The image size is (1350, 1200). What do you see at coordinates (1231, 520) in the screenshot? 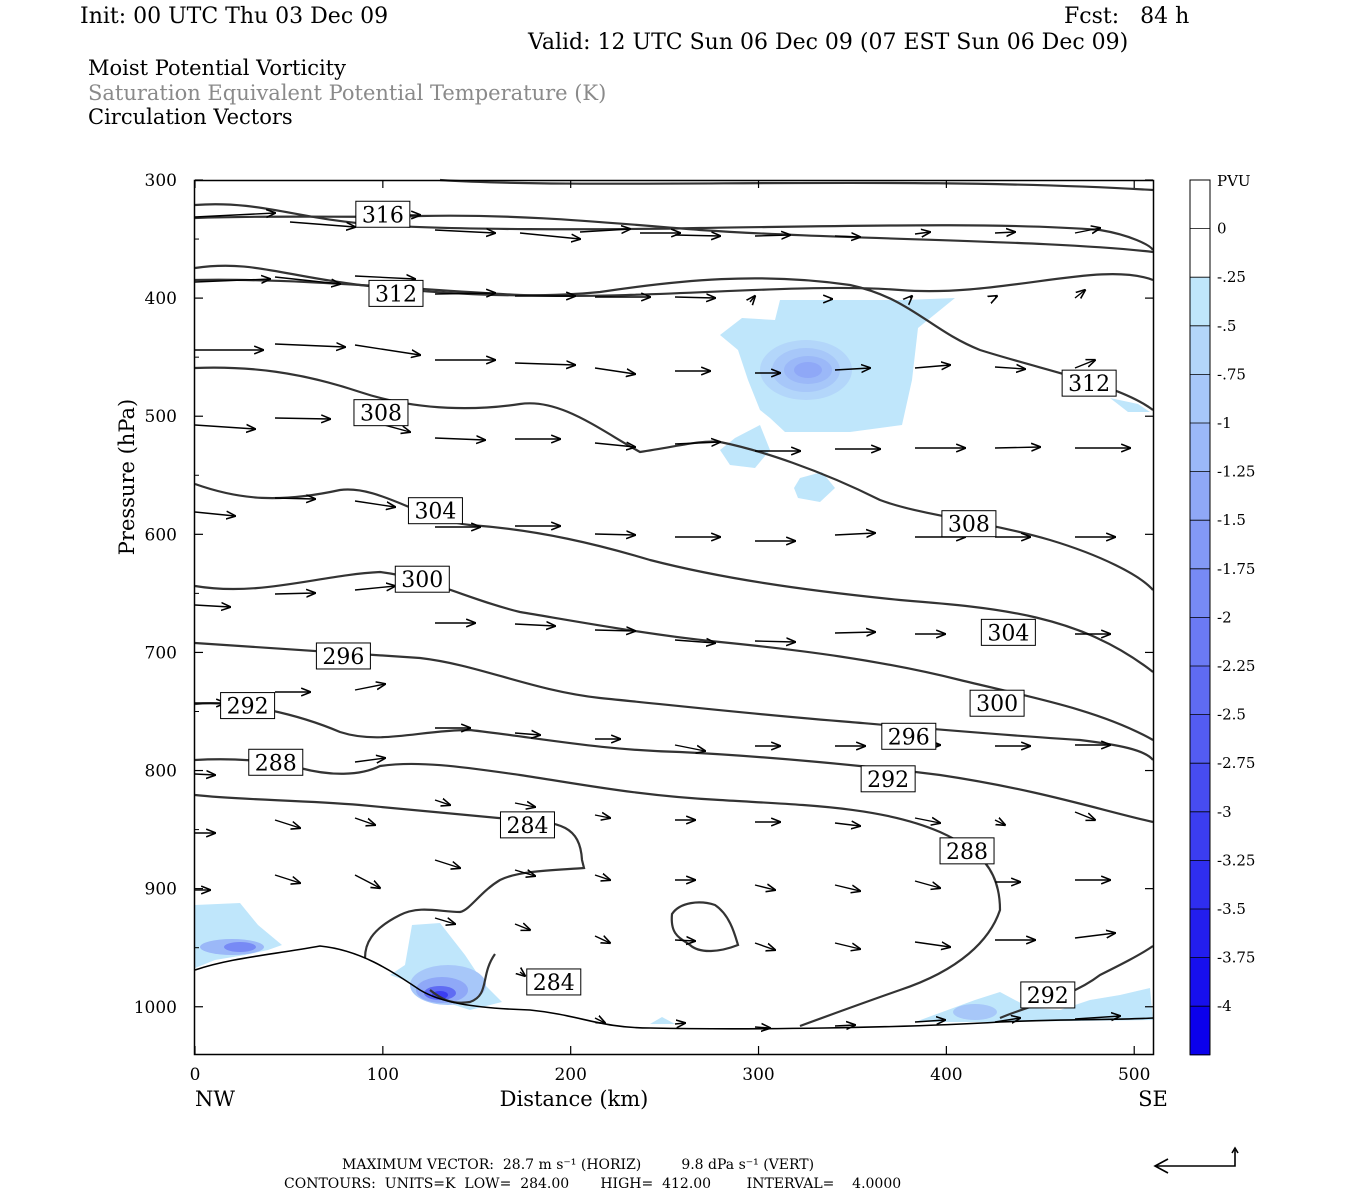
I see `colorbar-label: -1.5` at bounding box center [1231, 520].